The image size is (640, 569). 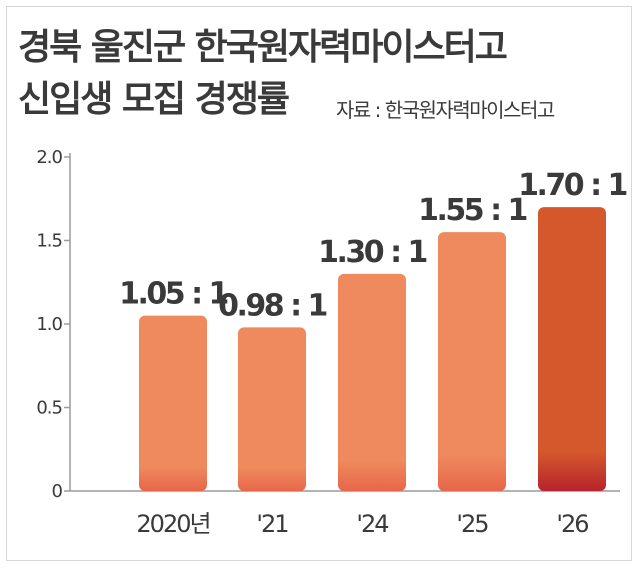 What do you see at coordinates (572, 185) in the screenshot?
I see `data-label: 1.70 : 1` at bounding box center [572, 185].